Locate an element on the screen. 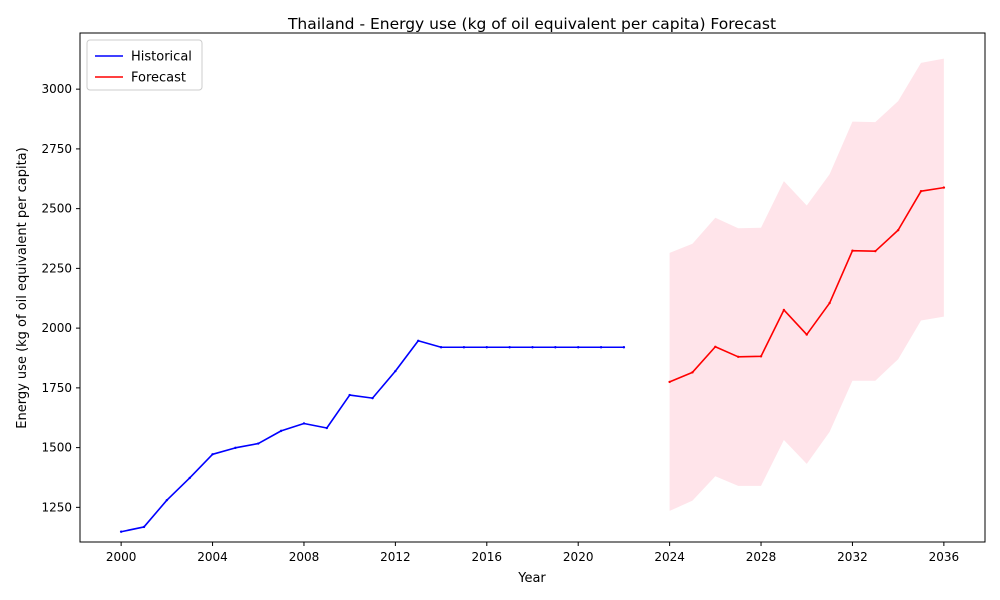 The image size is (1000, 600). y-tick-label: 2500 is located at coordinates (56, 209).